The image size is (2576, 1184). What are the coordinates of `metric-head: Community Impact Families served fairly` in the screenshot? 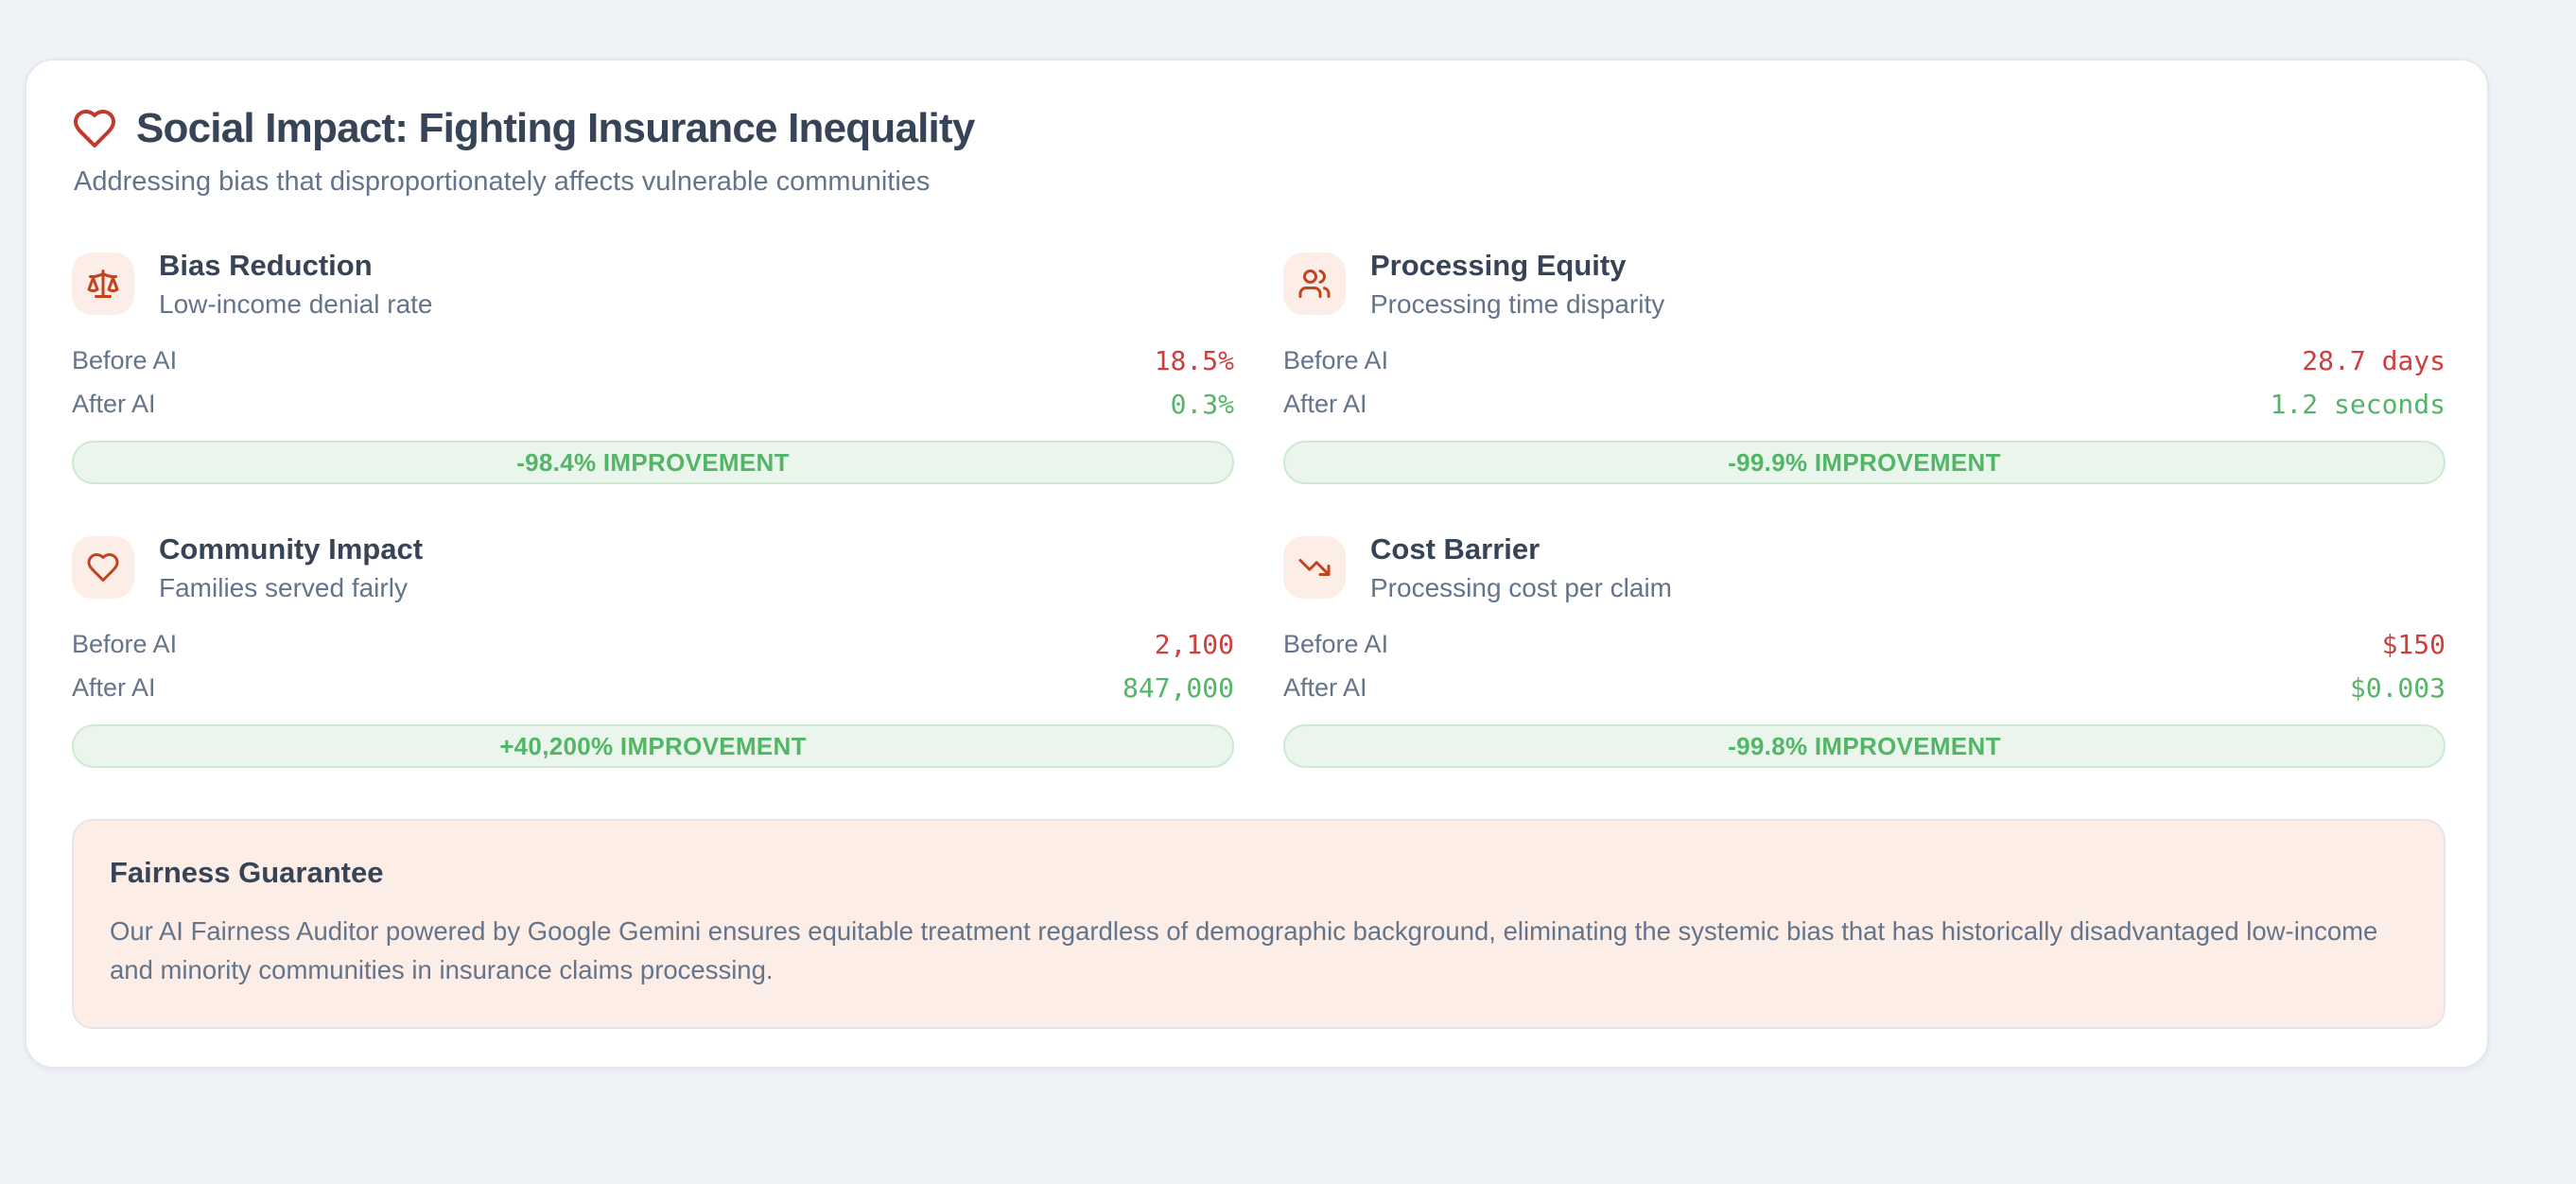 It's located at (653, 567).